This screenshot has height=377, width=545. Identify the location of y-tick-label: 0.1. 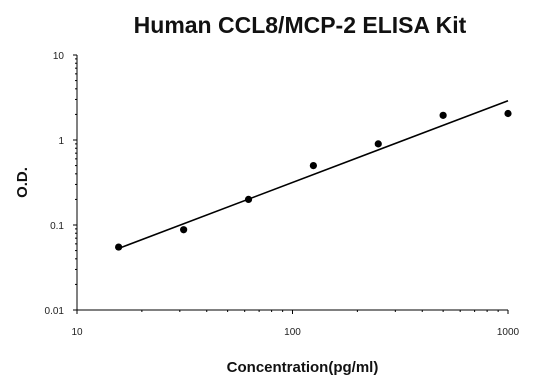
(57, 226).